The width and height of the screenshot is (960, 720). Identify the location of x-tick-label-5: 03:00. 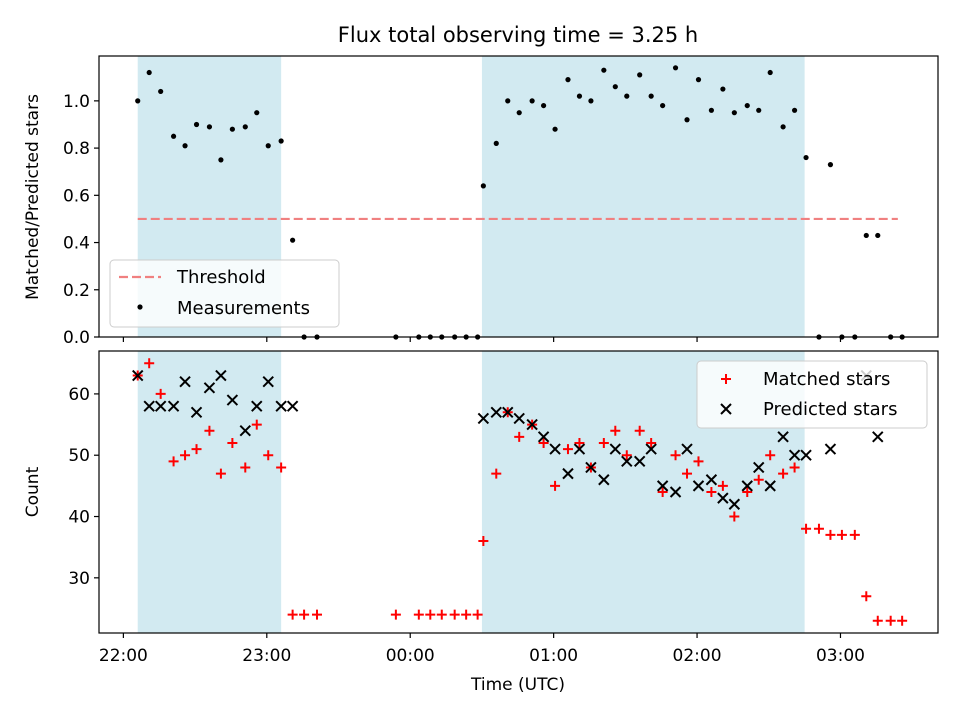
(840, 656).